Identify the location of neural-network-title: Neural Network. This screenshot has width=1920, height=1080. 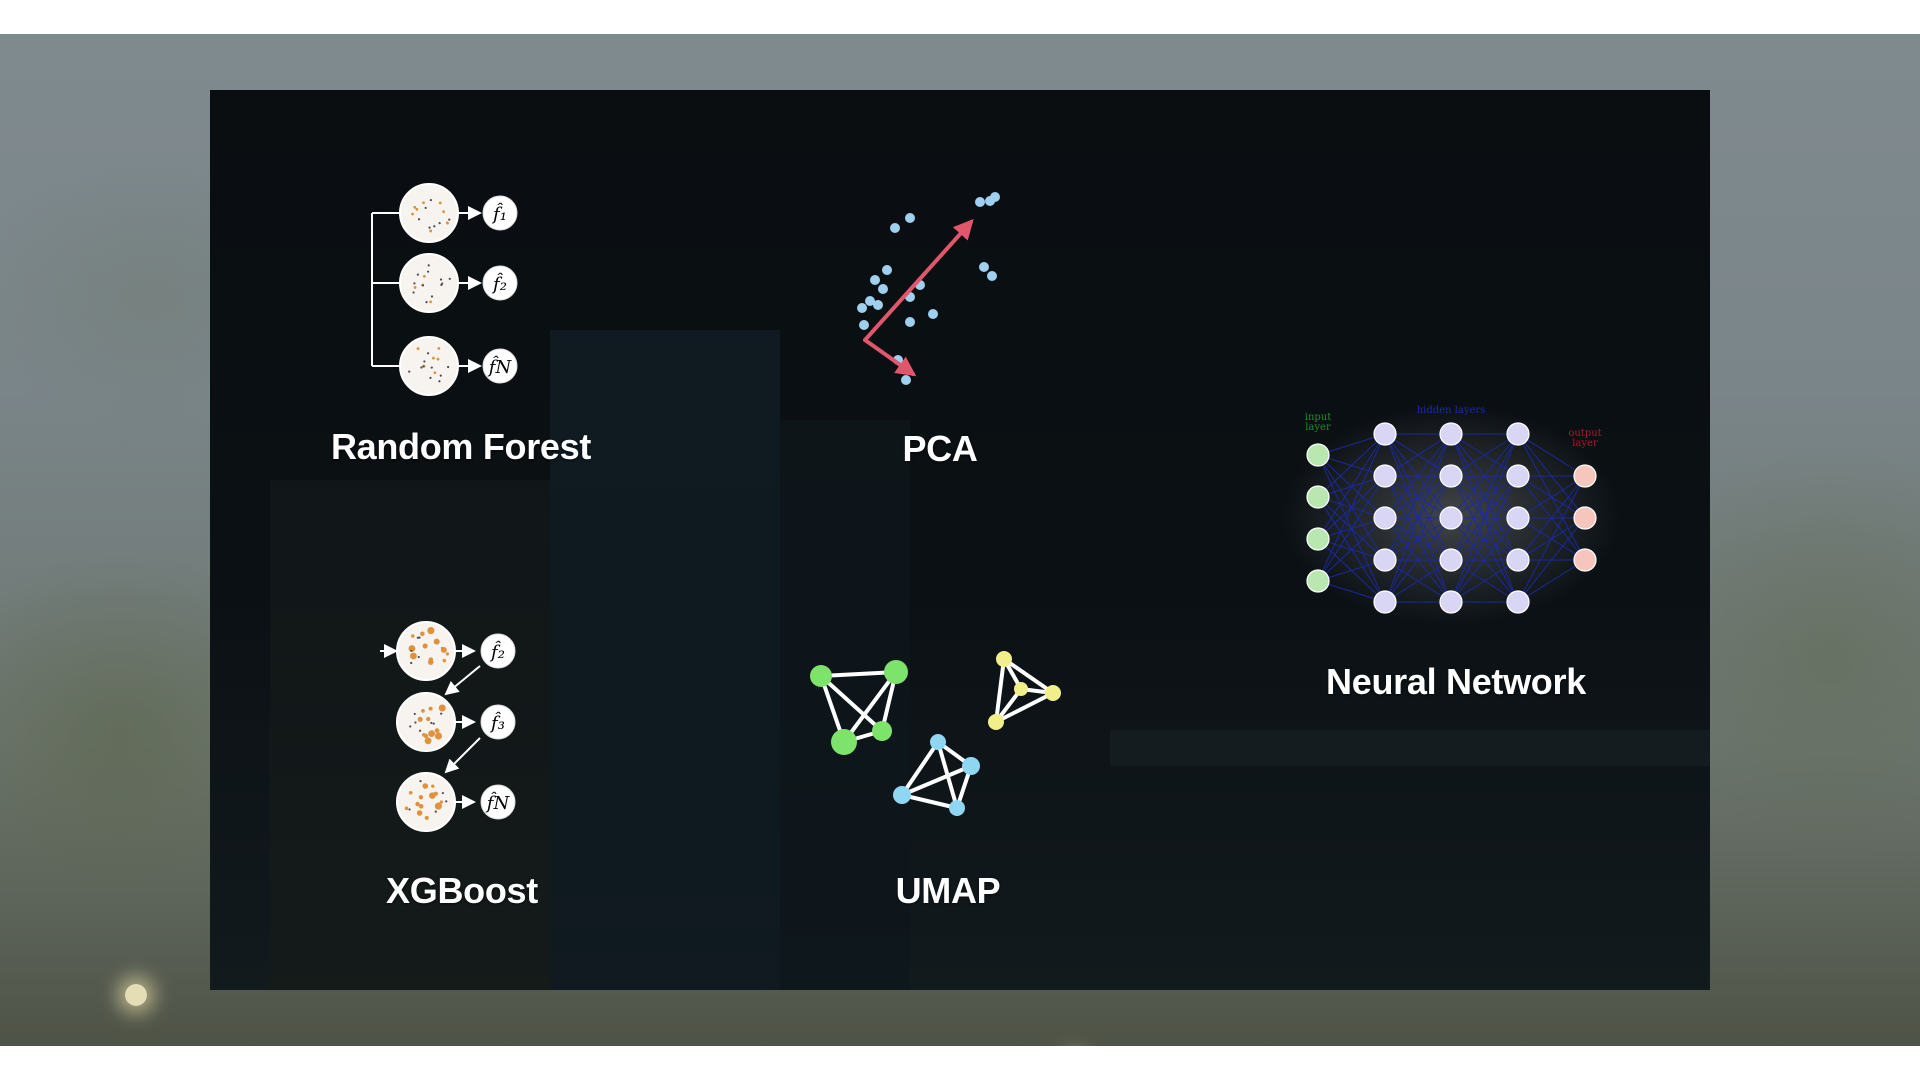
(1456, 681).